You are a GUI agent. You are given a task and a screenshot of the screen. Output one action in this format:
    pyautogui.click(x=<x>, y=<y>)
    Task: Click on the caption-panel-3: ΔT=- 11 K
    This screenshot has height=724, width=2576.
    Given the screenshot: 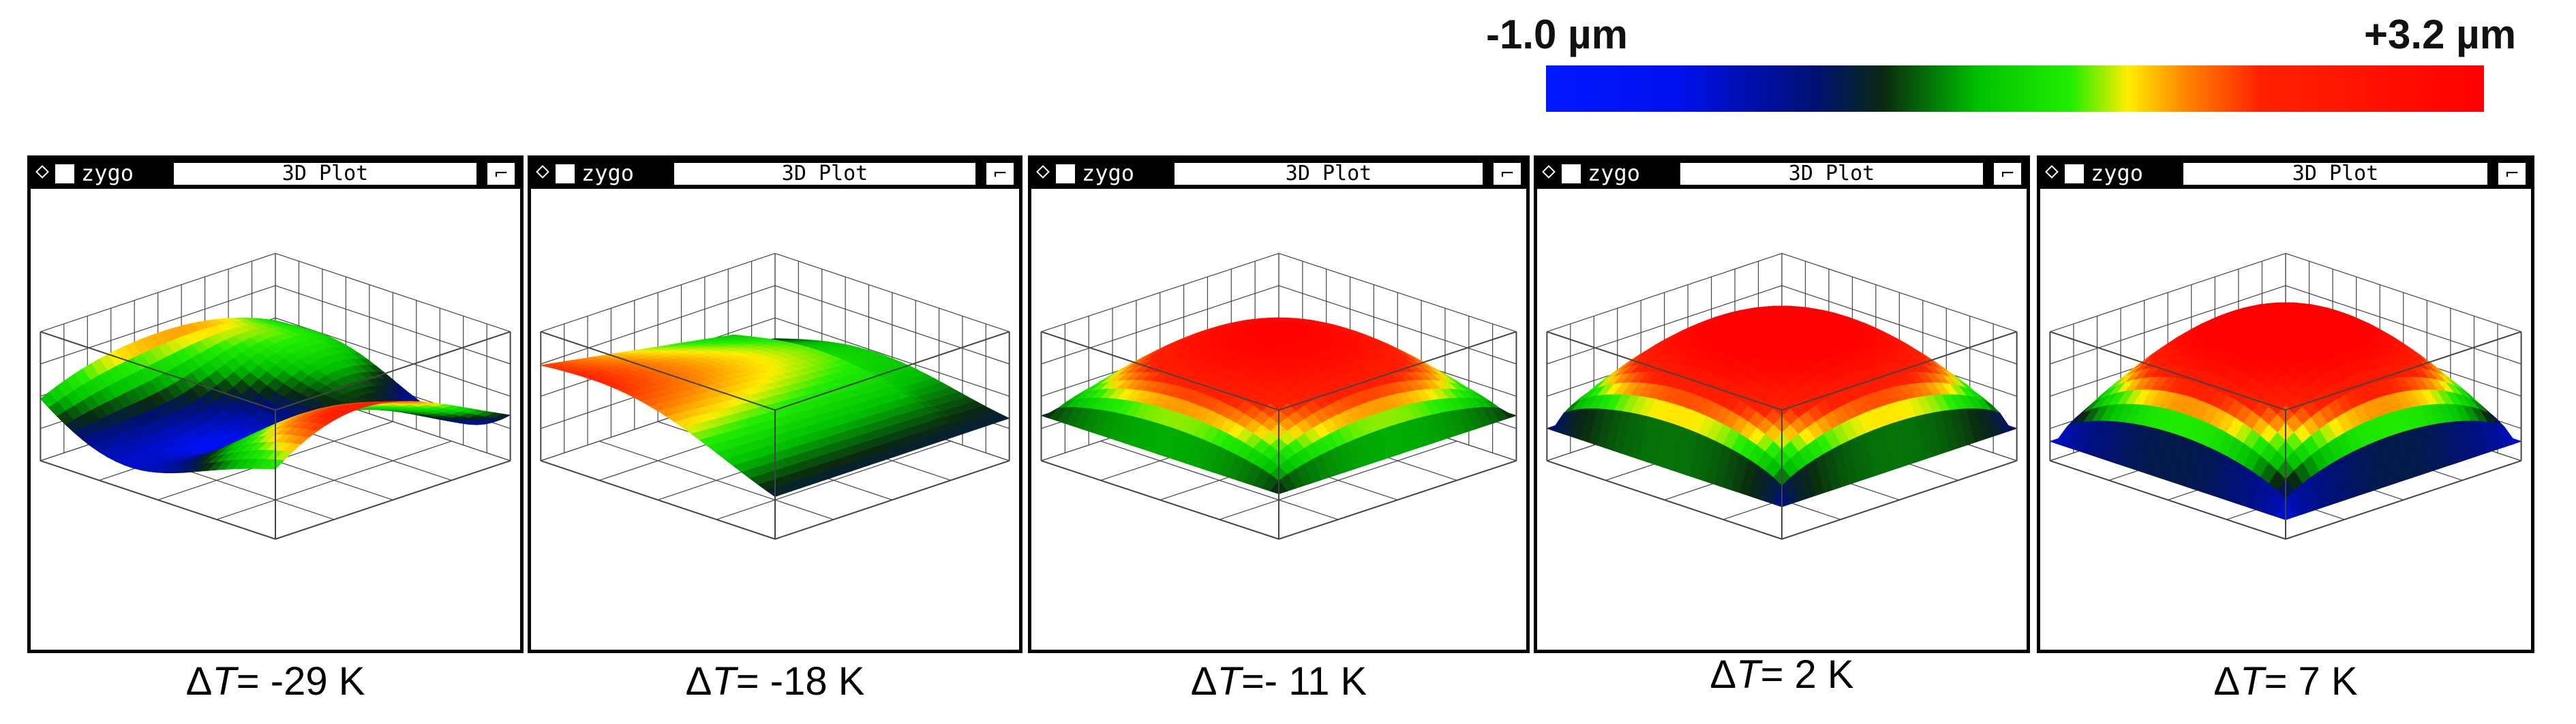 What is the action you would take?
    pyautogui.click(x=1279, y=686)
    